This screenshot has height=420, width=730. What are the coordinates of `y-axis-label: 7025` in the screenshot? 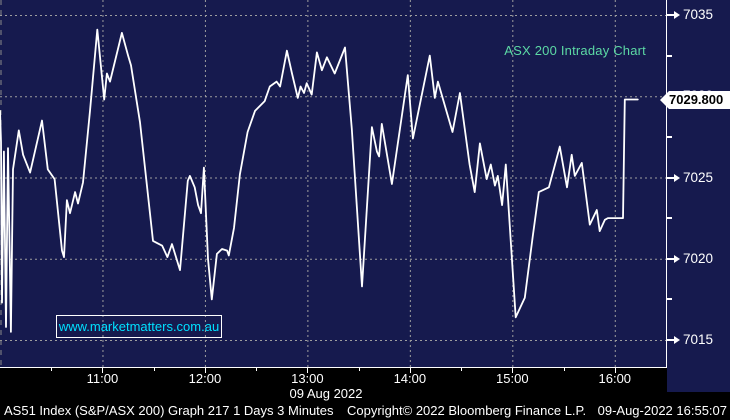 It's located at (698, 177).